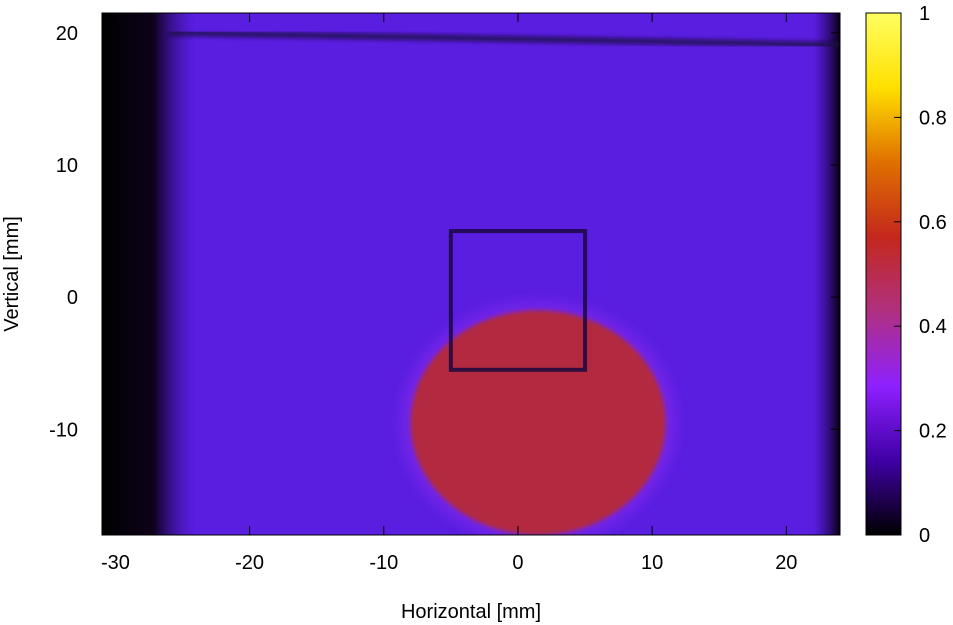  What do you see at coordinates (149, 274) in the screenshot?
I see `dark-left-edge` at bounding box center [149, 274].